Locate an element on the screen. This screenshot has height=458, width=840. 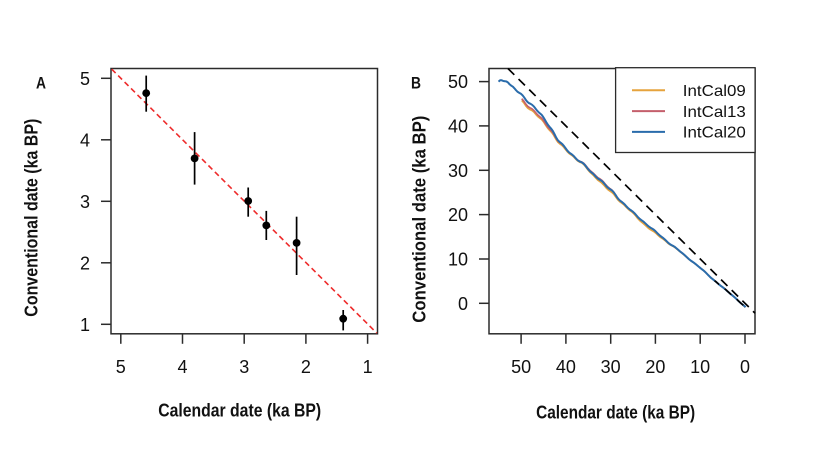
svg-text: IntCal09 is located at coordinates (714, 91).